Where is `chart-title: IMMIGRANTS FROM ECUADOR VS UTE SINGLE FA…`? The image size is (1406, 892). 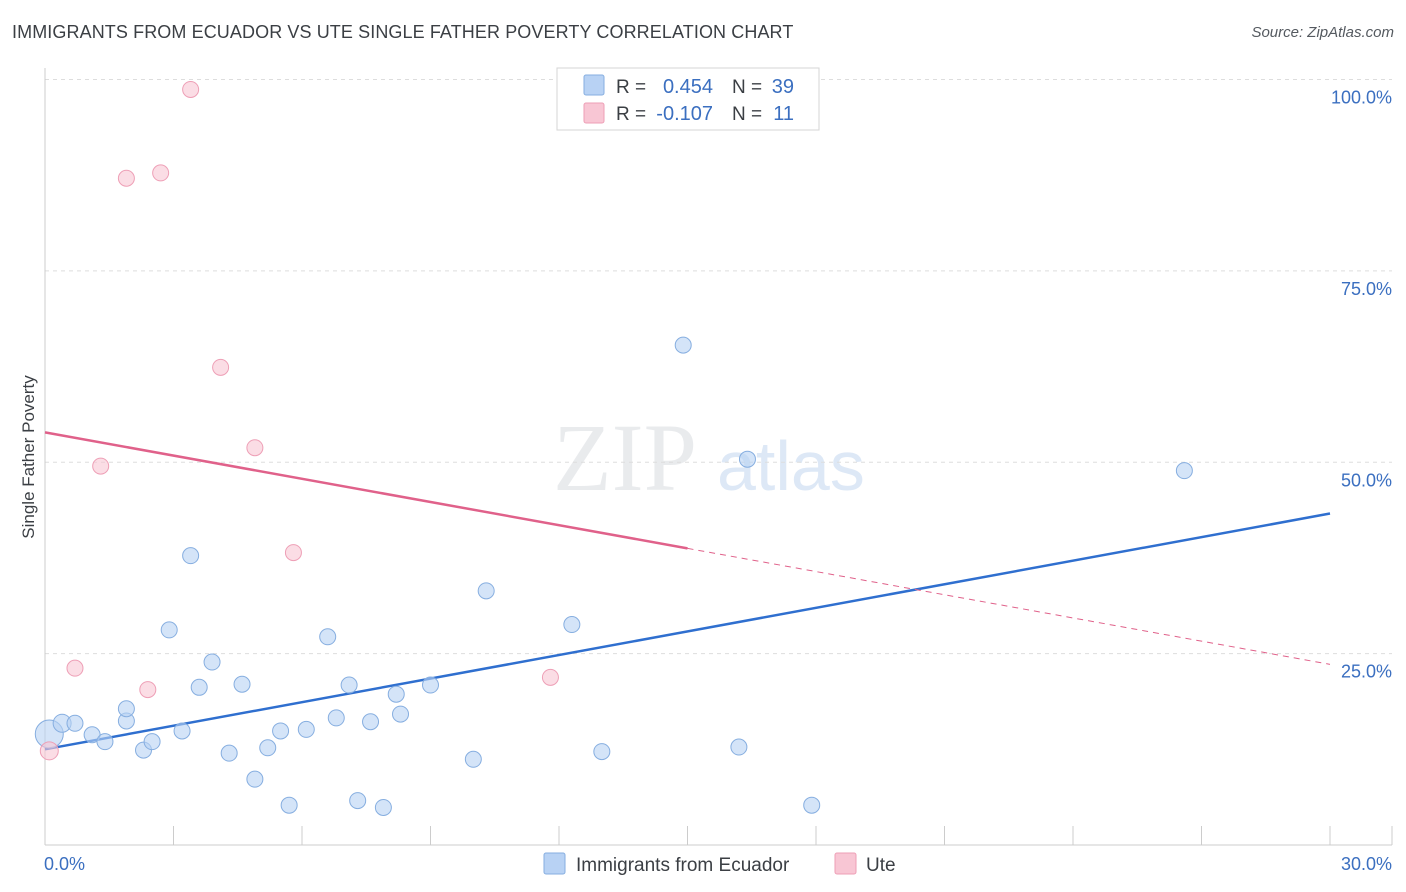
chart-title: IMMIGRANTS FROM ECUADOR VS UTE SINGLE FA… is located at coordinates (403, 32).